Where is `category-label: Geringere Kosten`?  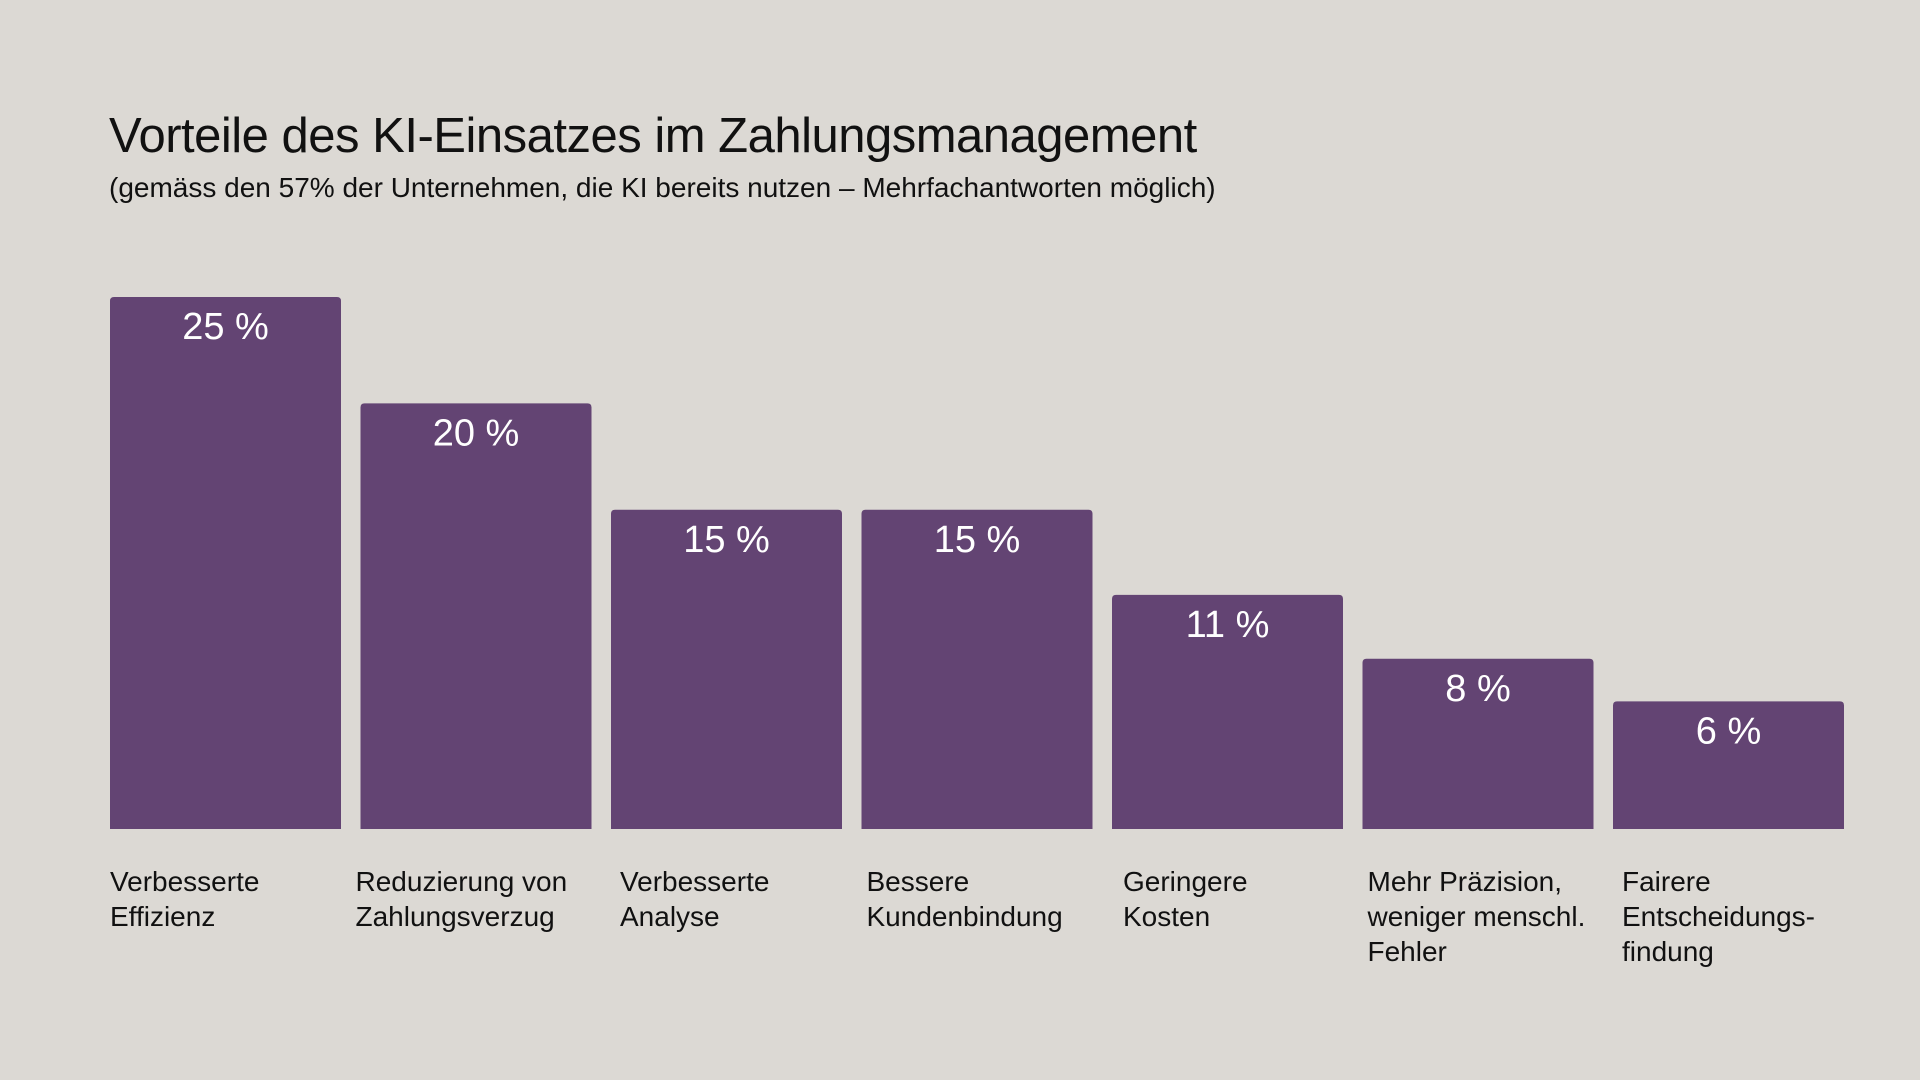 category-label: Geringere Kosten is located at coordinates (1185, 899).